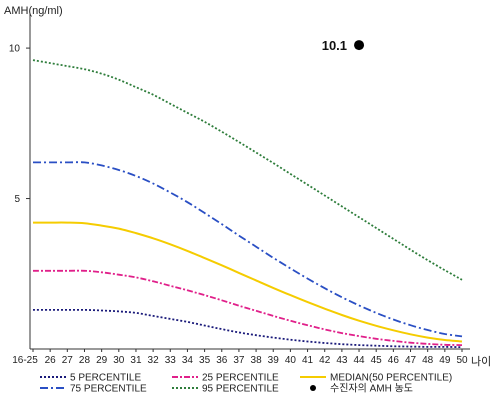 This screenshot has height=400, width=500. Describe the element at coordinates (274, 360) in the screenshot. I see `x-tick-label-14: 39` at that location.